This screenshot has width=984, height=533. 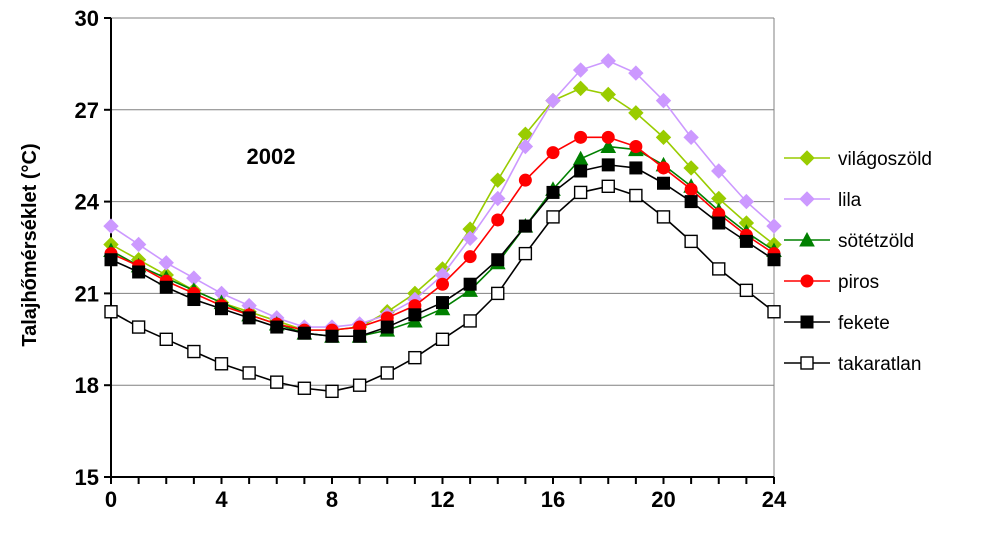 What do you see at coordinates (858, 282) in the screenshot?
I see `legend-label: piros` at bounding box center [858, 282].